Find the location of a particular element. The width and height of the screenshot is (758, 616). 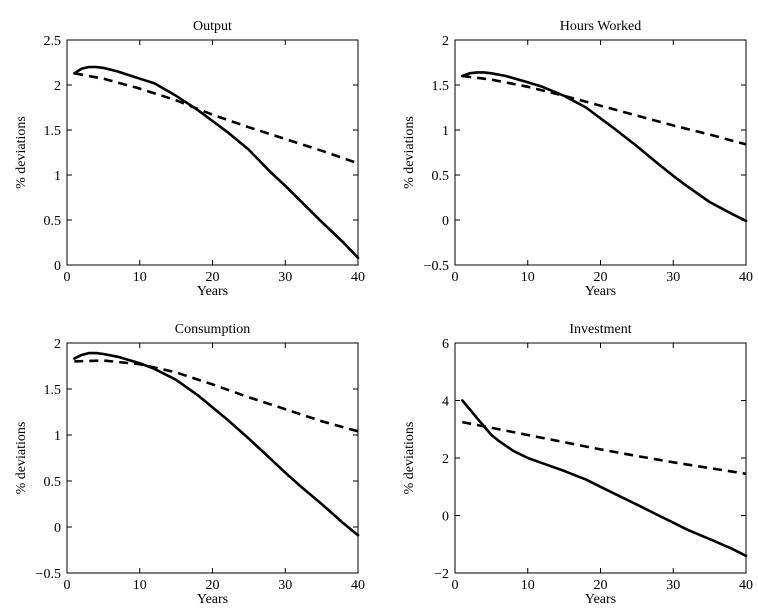

y-tick-label: 4 is located at coordinates (445, 402).